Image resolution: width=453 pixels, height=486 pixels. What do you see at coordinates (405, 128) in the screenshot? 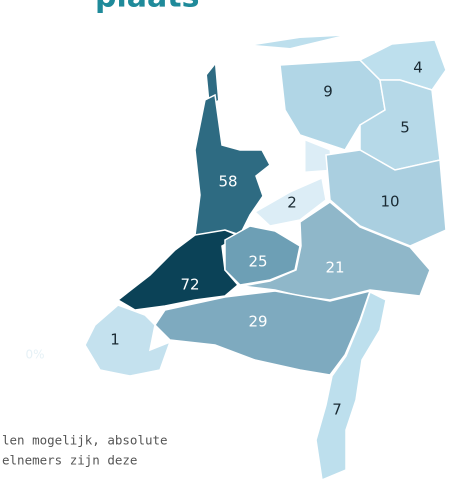
I see `province-value: 5` at bounding box center [405, 128].